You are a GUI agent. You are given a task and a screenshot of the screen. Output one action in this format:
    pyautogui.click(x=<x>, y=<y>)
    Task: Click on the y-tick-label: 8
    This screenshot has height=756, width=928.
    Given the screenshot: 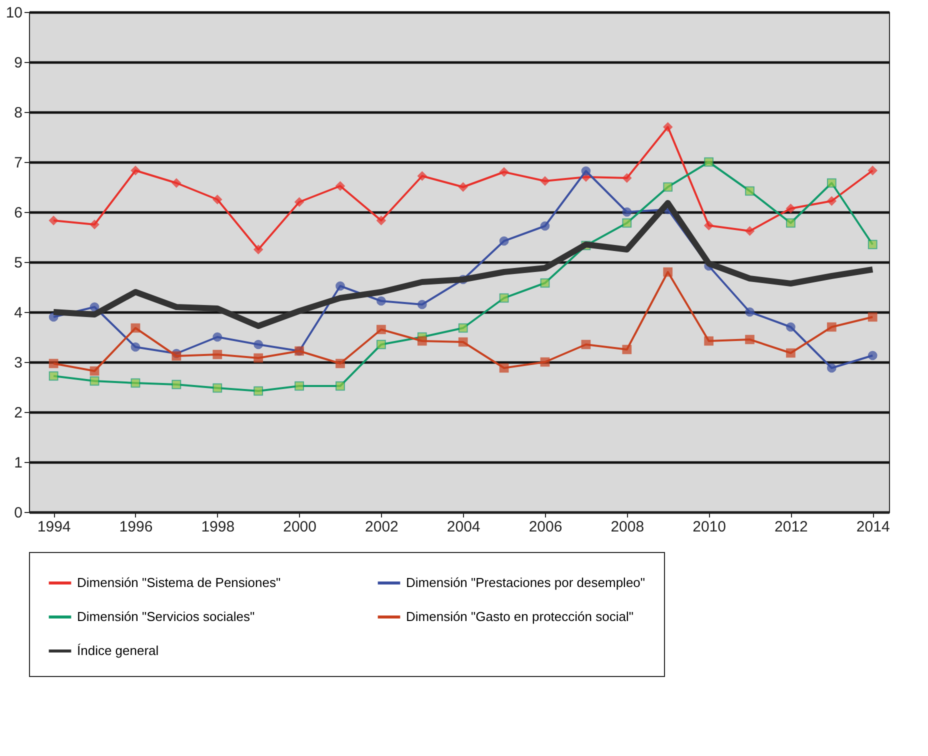 What is the action you would take?
    pyautogui.click(x=18, y=113)
    